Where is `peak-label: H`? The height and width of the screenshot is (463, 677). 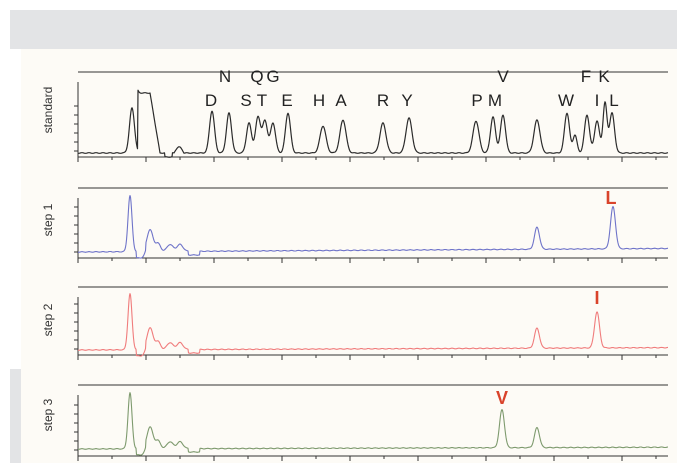
peak-label: H is located at coordinates (319, 100).